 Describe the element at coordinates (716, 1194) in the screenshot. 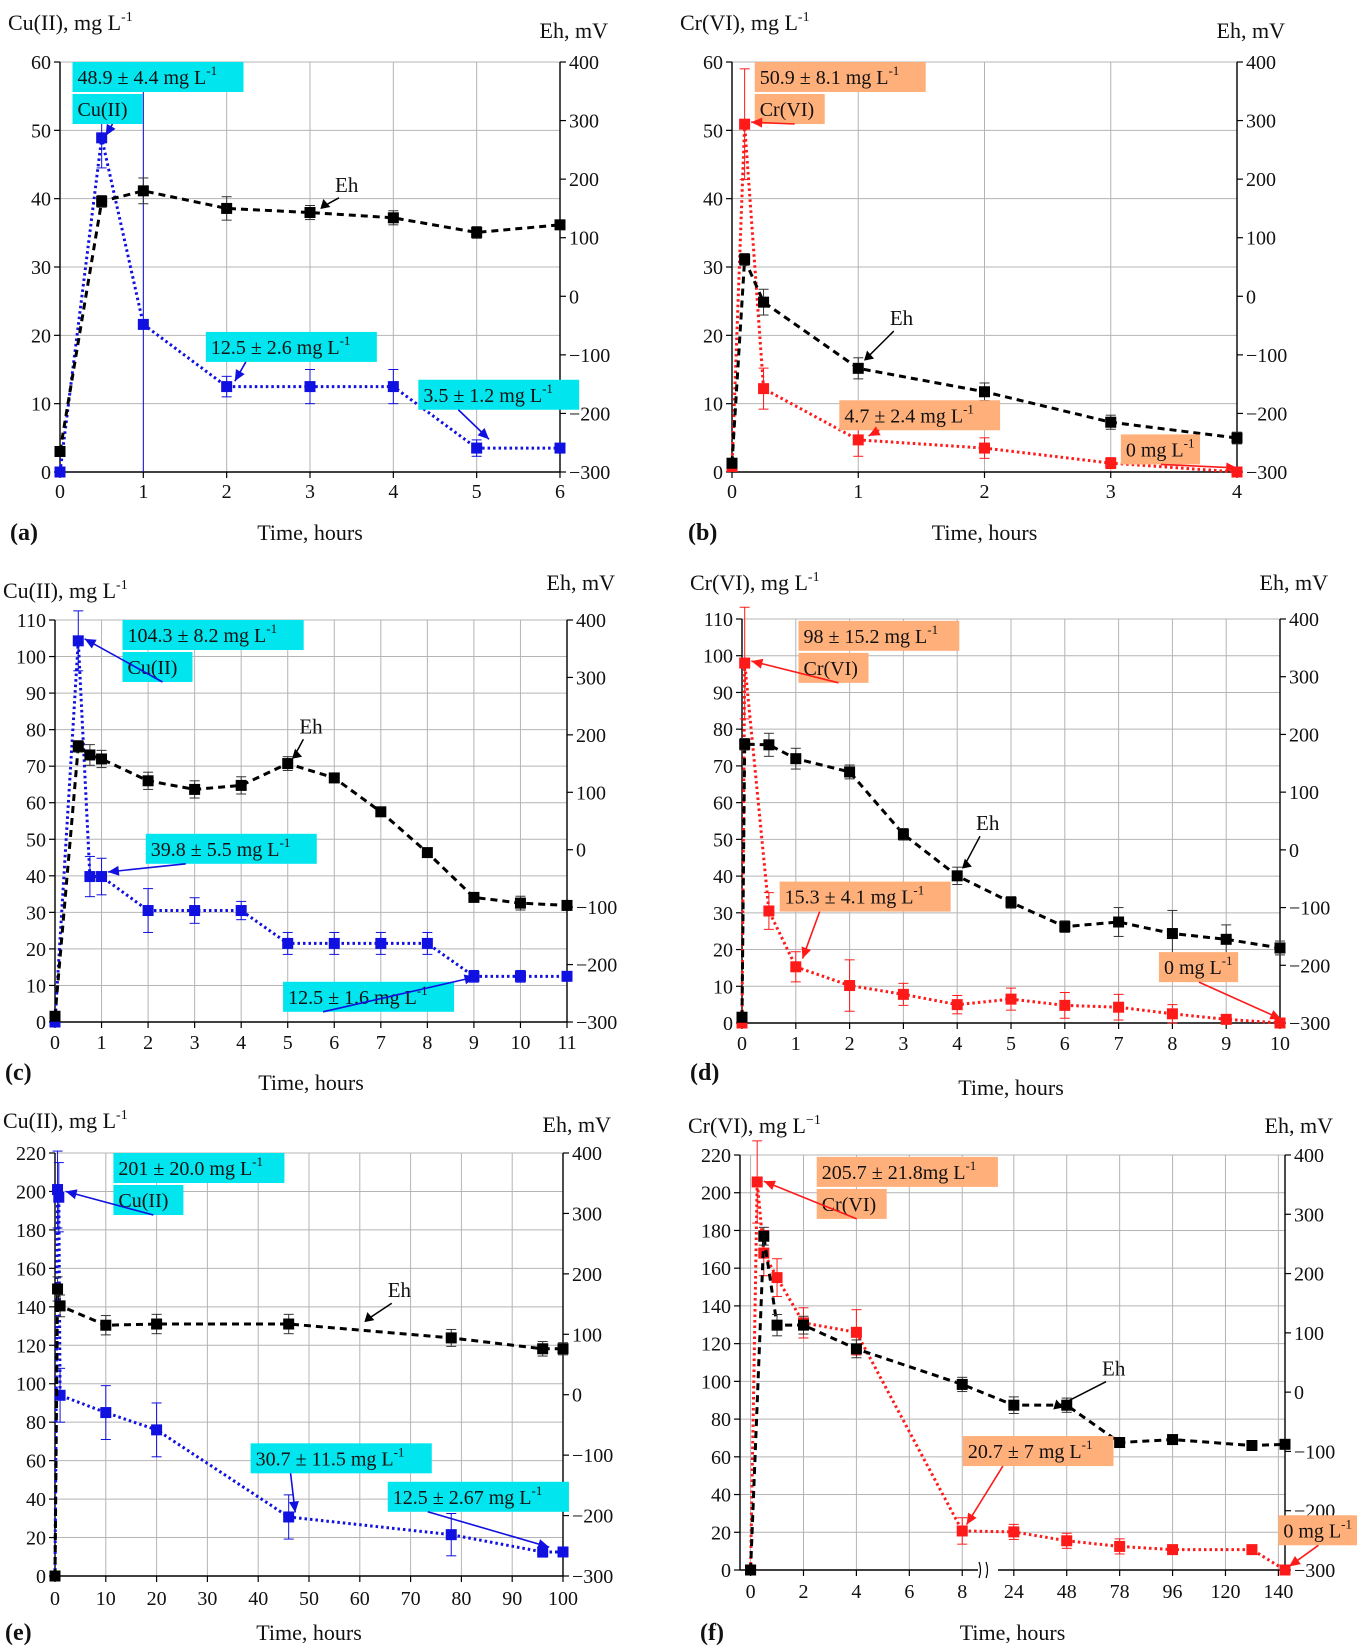

I see `y-tick-label-left: 200` at that location.